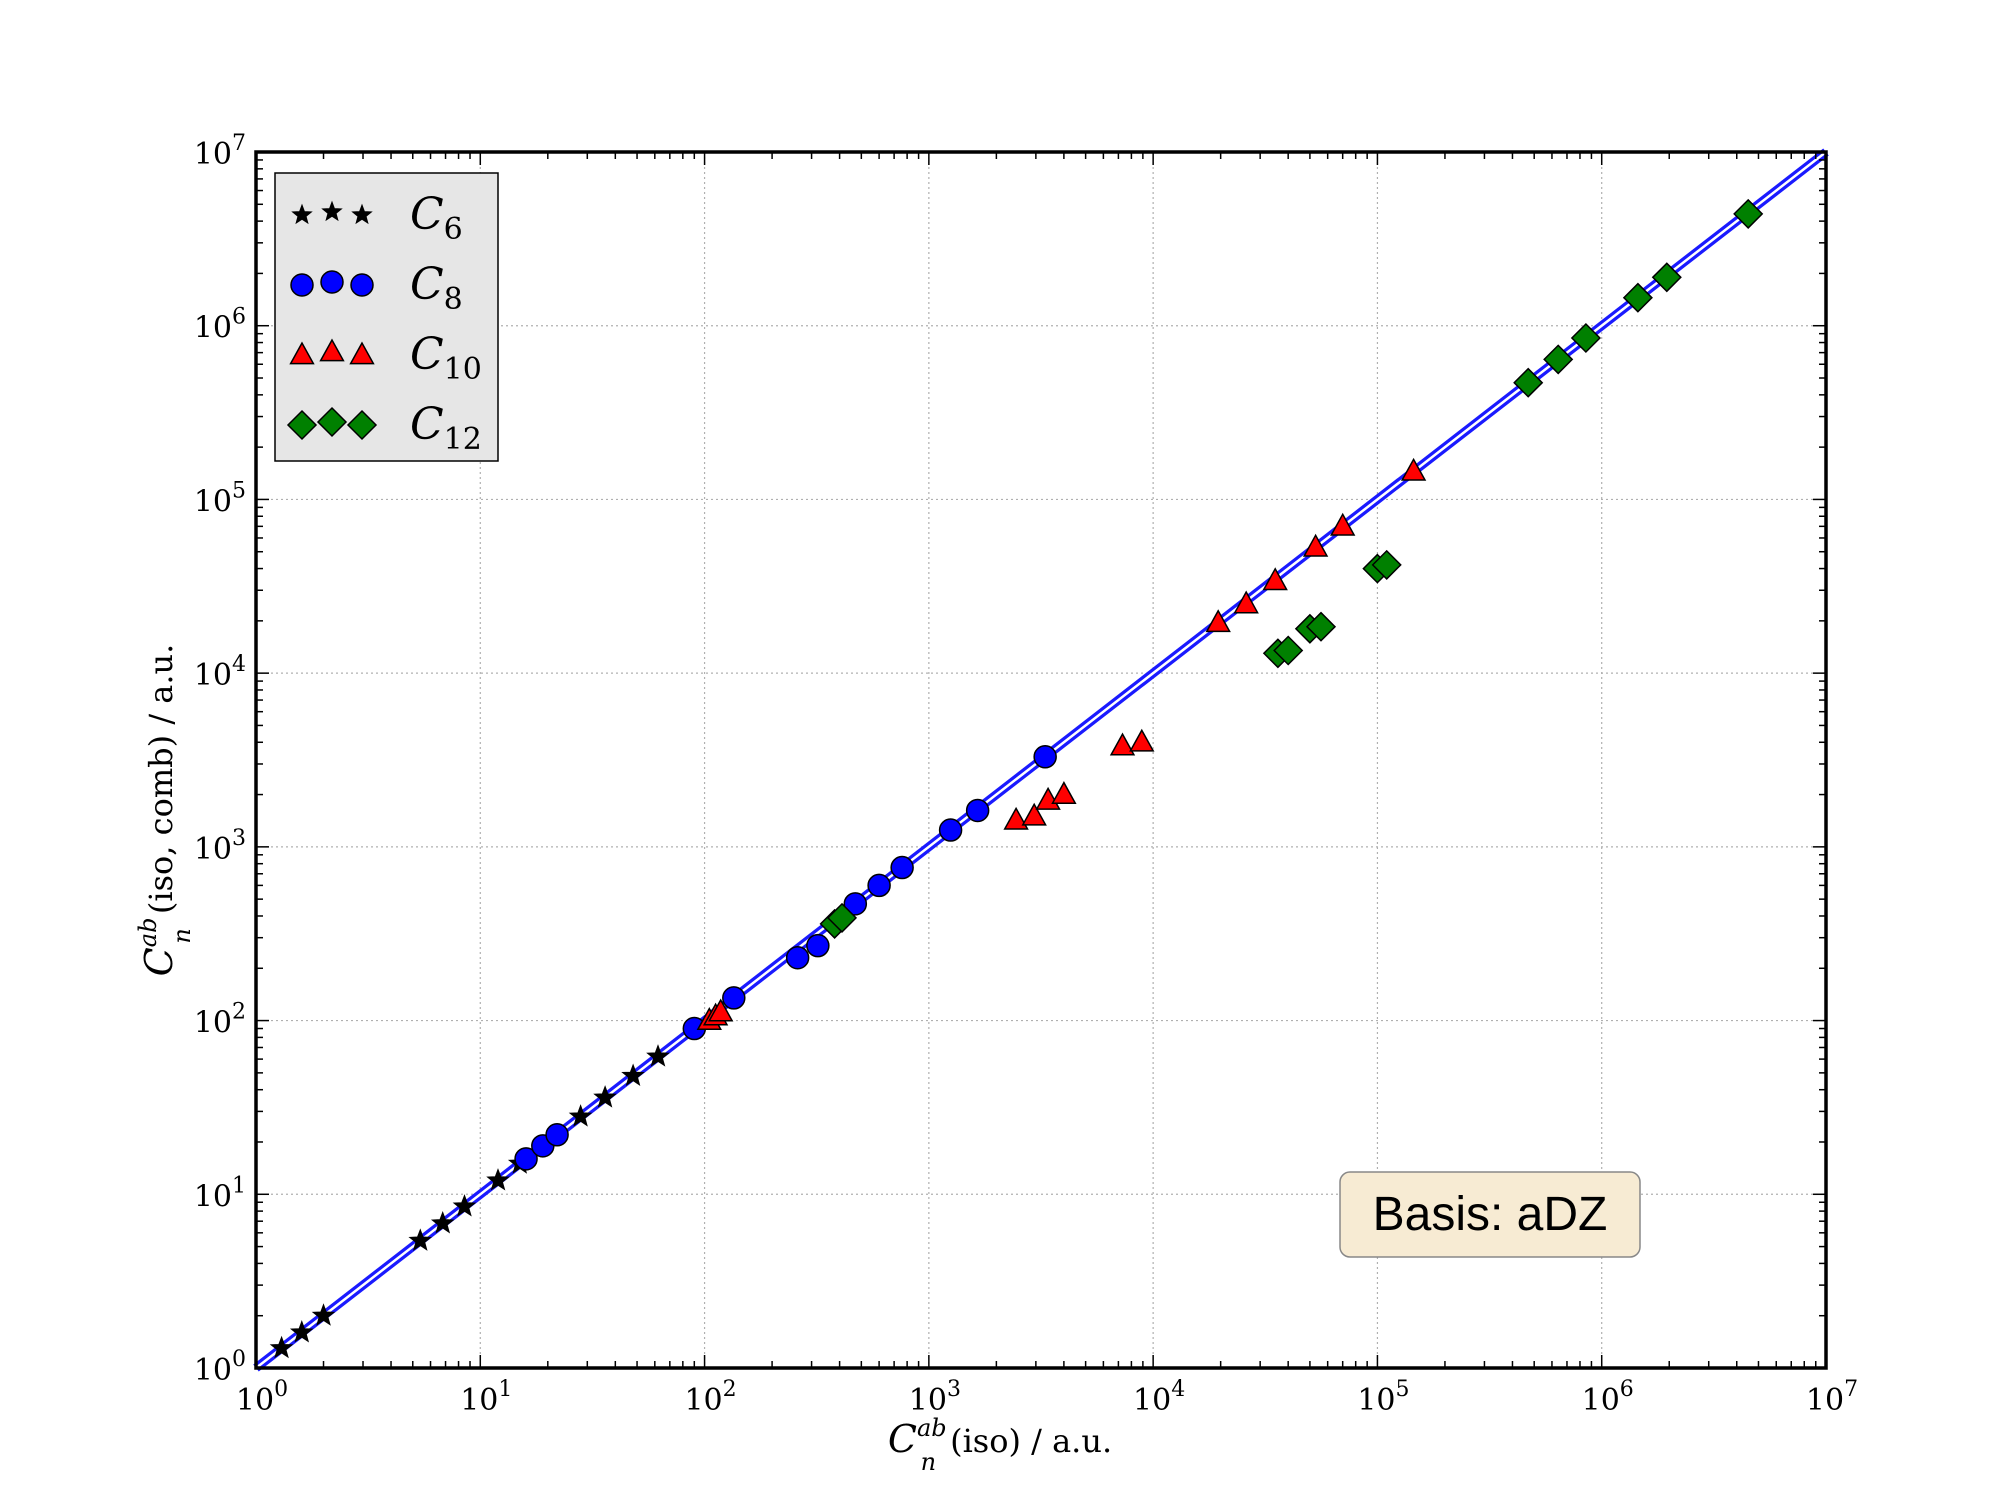  I want to click on series-C10, so click(1061, 743).